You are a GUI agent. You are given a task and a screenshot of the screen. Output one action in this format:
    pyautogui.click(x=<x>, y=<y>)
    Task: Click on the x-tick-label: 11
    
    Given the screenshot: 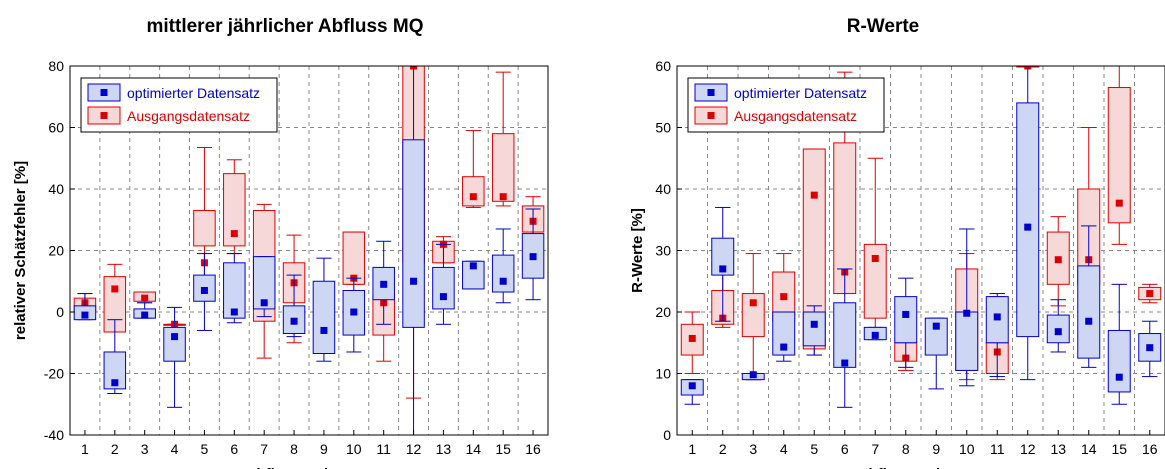 What is the action you would take?
    pyautogui.click(x=383, y=449)
    